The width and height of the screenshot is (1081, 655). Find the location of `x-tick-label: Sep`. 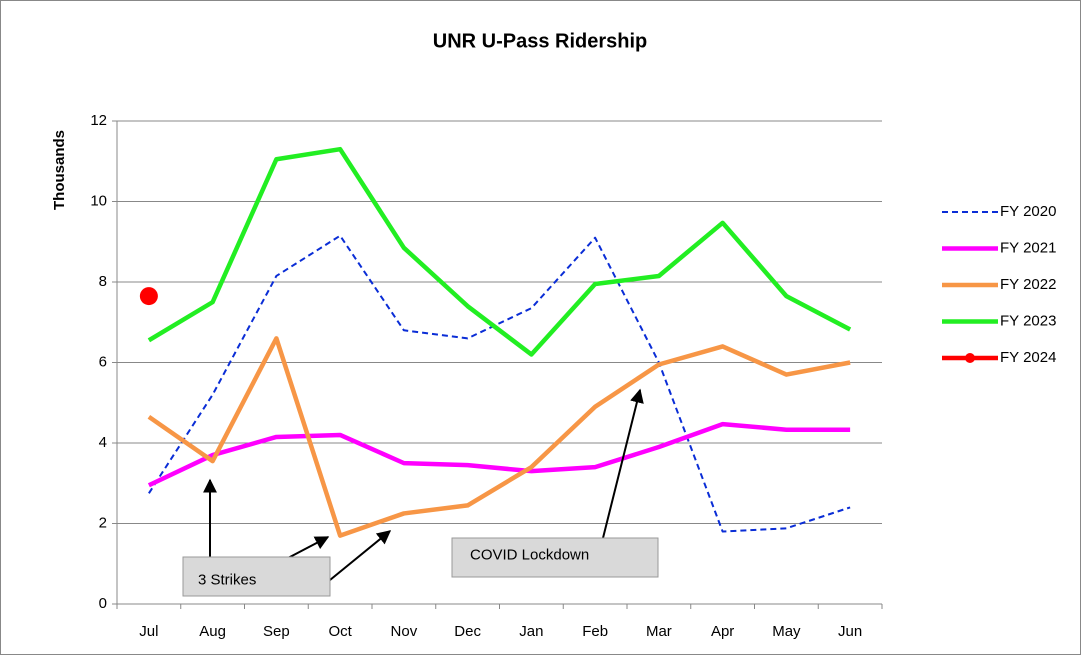

x-tick-label: Sep is located at coordinates (276, 631).